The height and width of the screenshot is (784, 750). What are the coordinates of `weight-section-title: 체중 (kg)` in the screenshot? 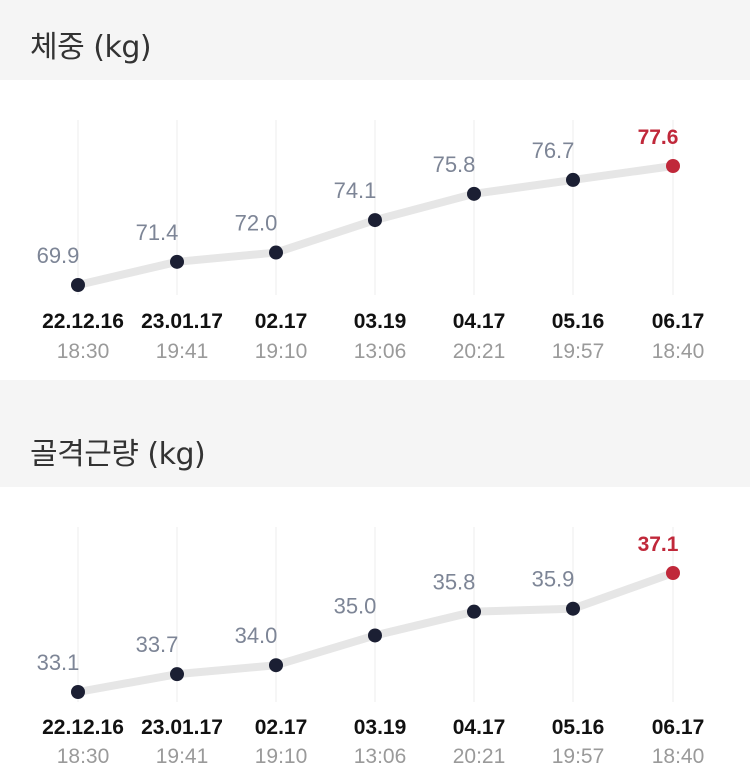 It's located at (91, 47).